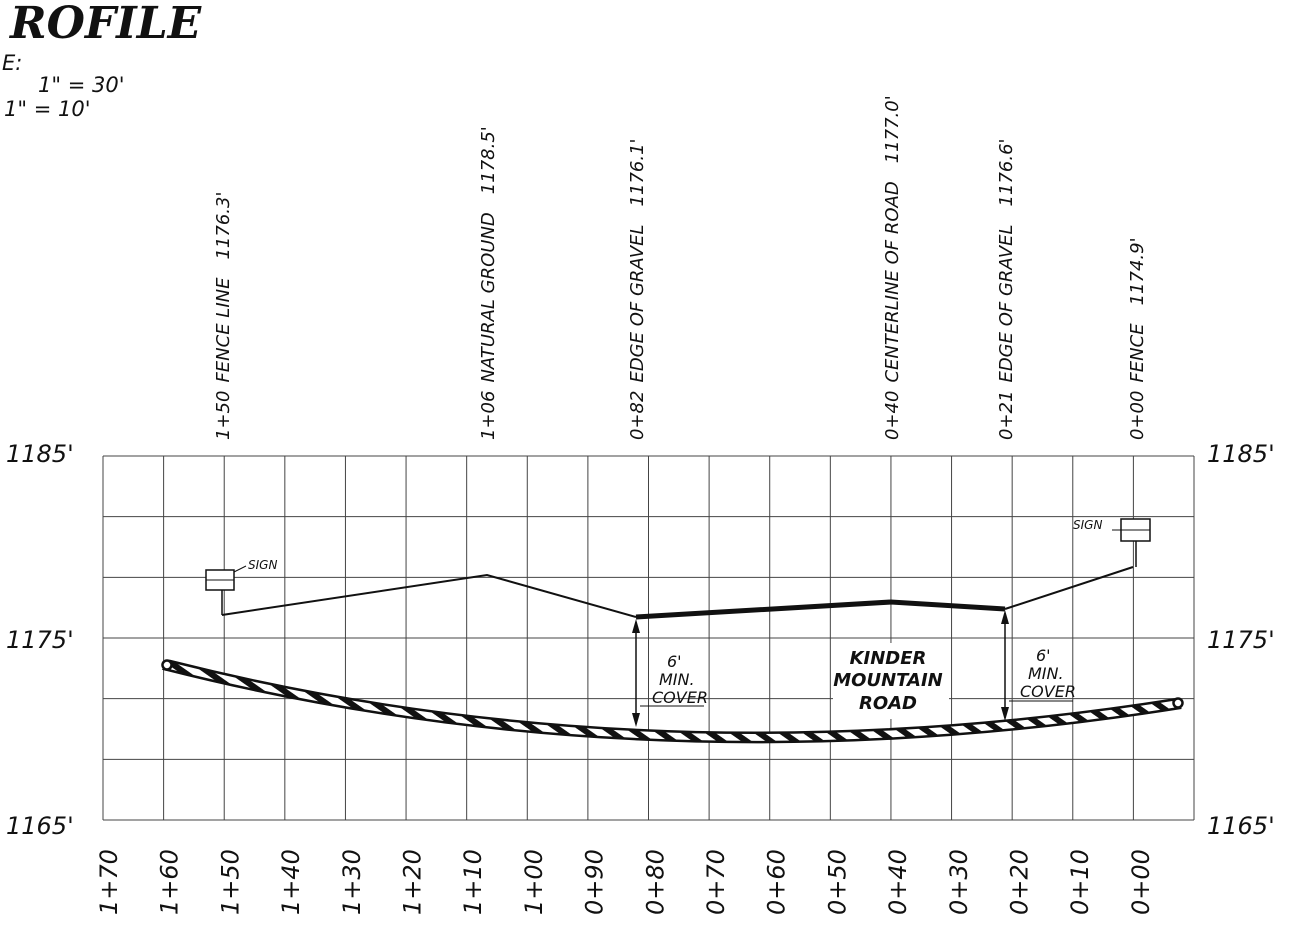 This screenshot has height=927, width=1299. Describe the element at coordinates (637, 415) in the screenshot. I see `callout-station: 0+82` at that location.